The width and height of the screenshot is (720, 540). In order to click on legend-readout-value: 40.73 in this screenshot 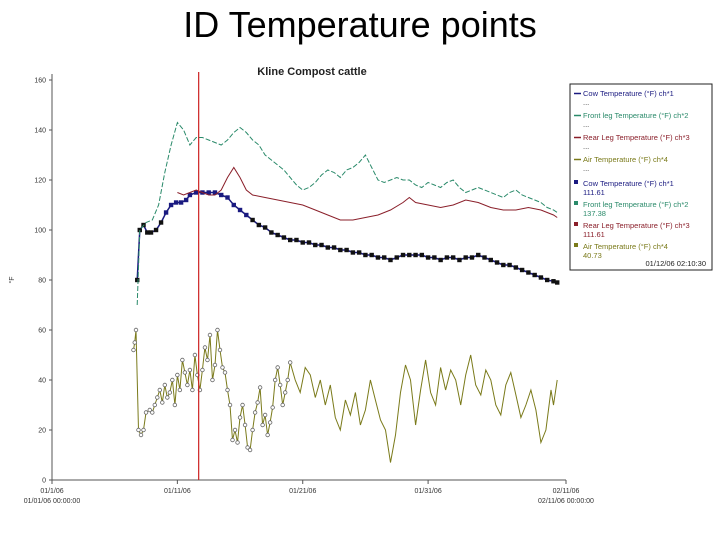, I will do `click(592, 255)`.